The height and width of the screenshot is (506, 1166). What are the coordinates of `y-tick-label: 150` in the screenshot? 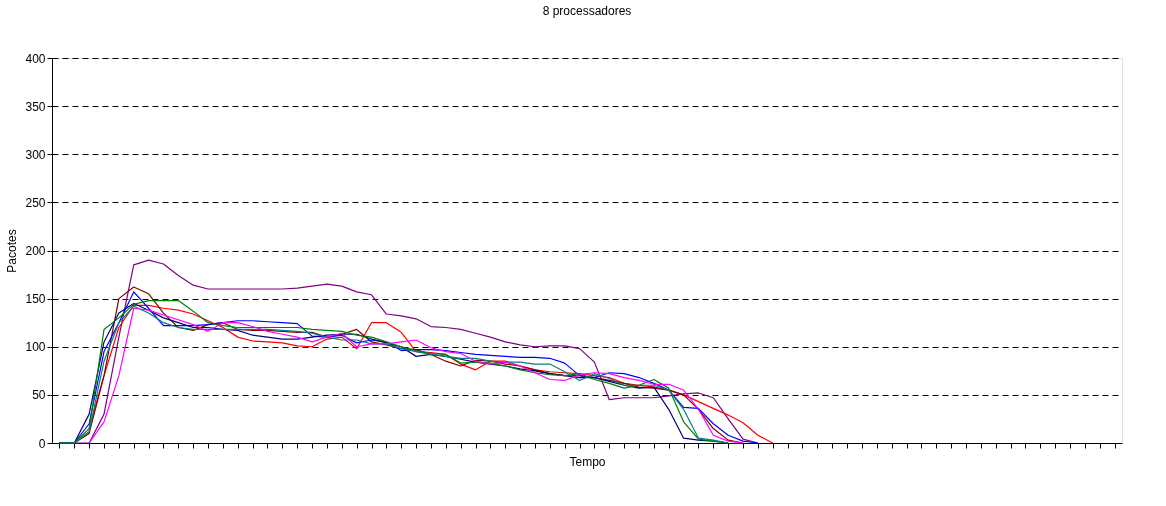 It's located at (35, 299).